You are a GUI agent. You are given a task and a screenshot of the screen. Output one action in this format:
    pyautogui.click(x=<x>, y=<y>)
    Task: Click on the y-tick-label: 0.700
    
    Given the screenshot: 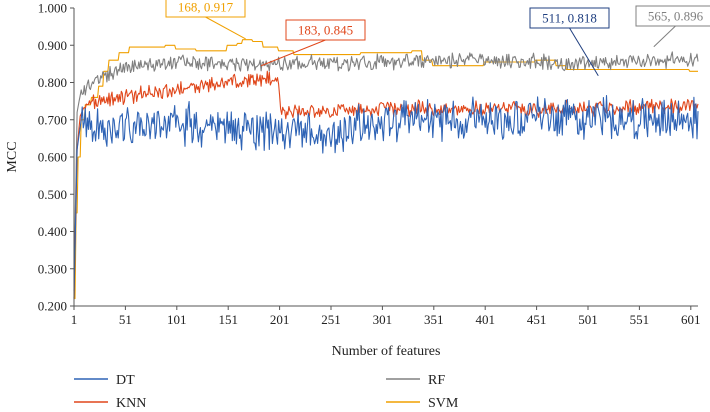 What is the action you would take?
    pyautogui.click(x=52, y=119)
    